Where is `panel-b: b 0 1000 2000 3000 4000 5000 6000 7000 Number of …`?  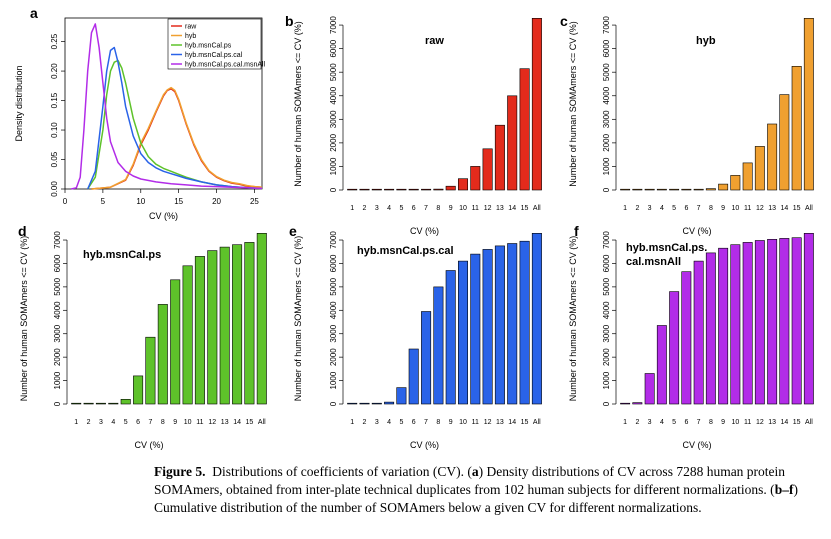 panel-b: b 0 1000 2000 3000 4000 5000 6000 7000 Number of … is located at coordinates (413, 124).